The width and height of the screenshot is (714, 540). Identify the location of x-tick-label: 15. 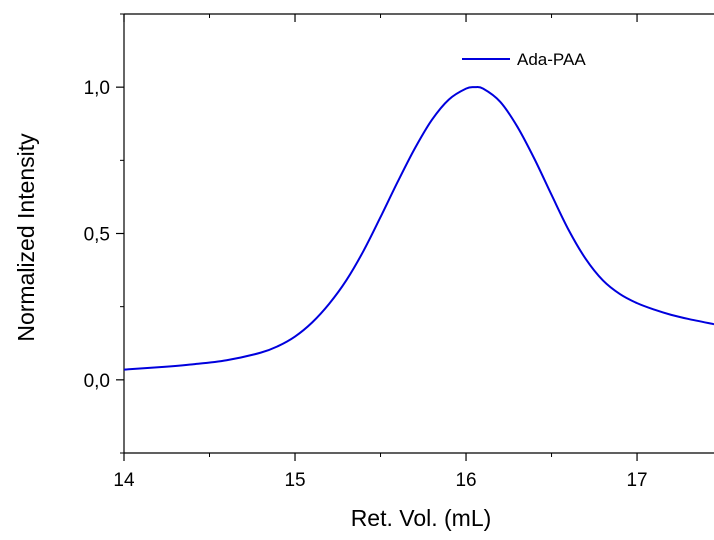
(294, 480).